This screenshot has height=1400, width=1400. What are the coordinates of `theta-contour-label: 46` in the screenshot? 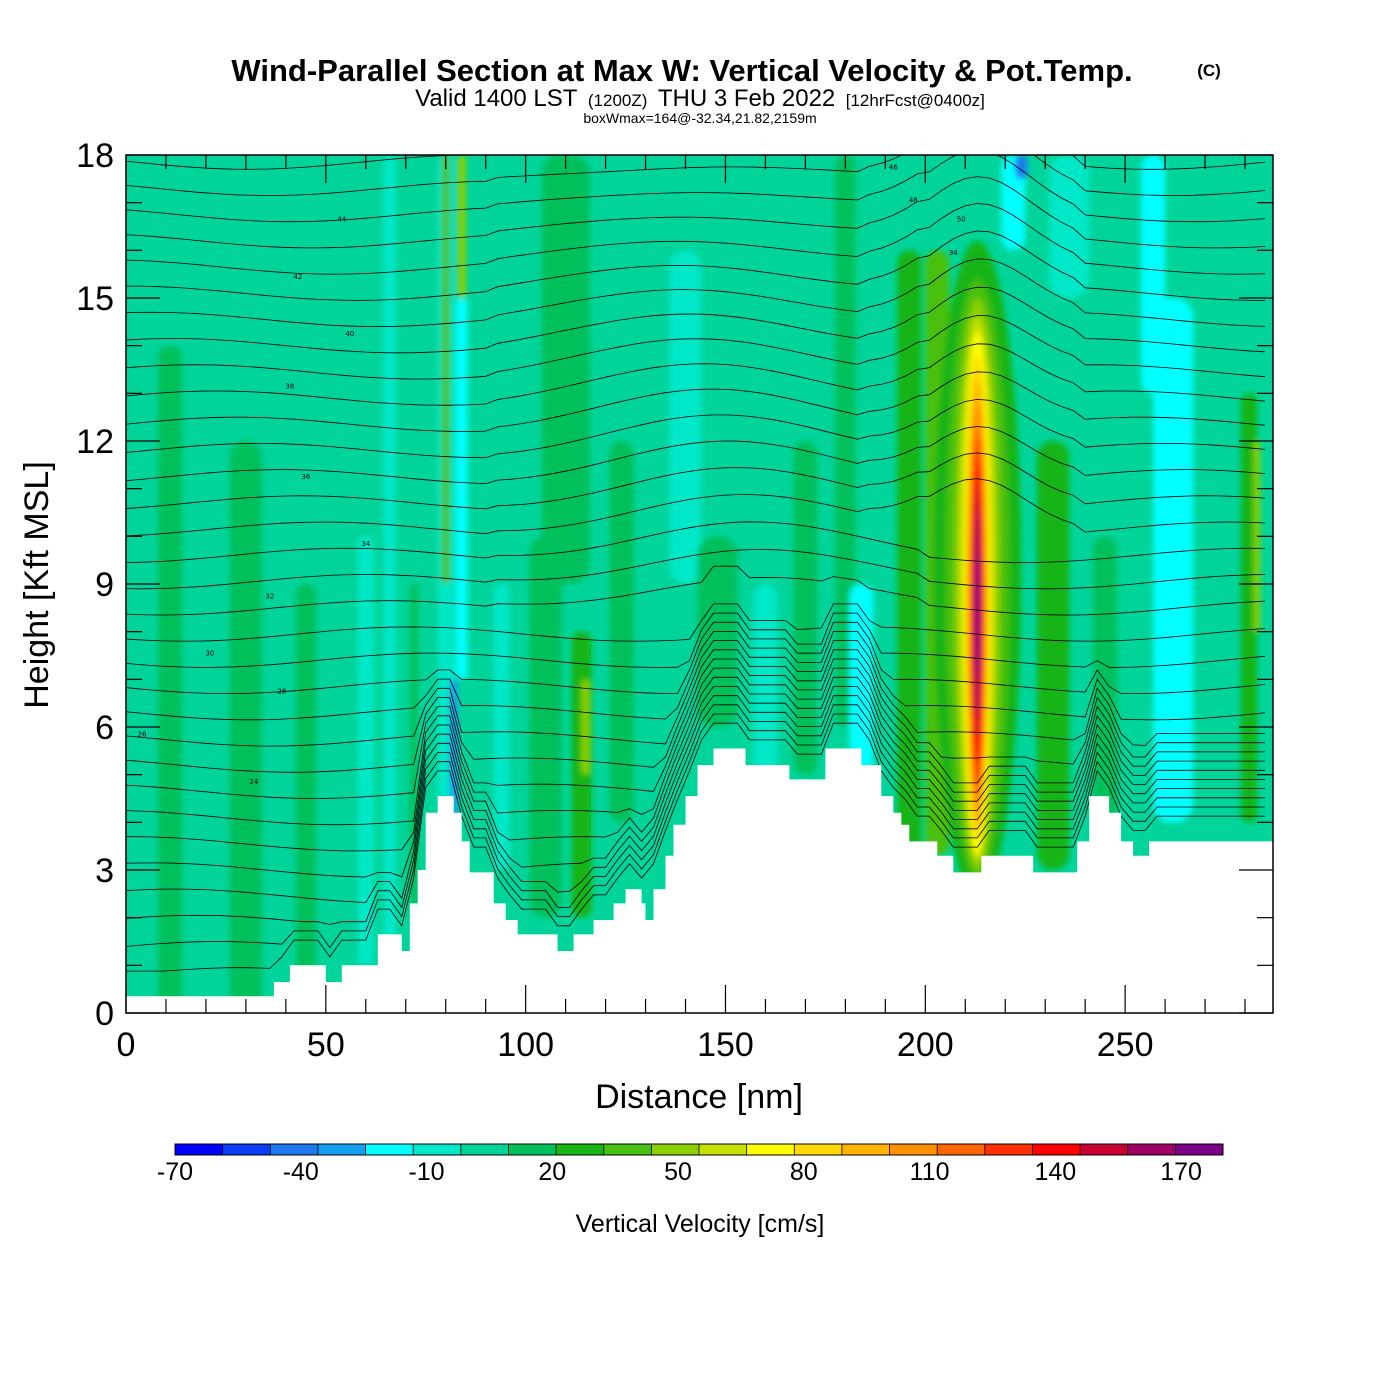 It's located at (893, 167).